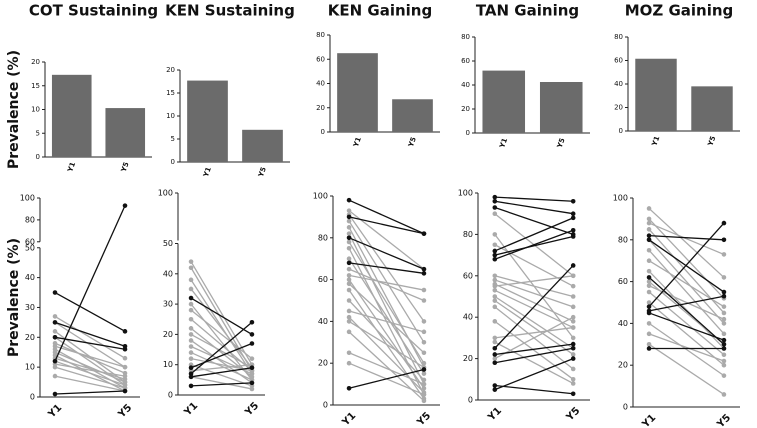 This screenshot has width=757, height=428. I want to click on chart-title: MOZ Gaining, so click(679, 11).